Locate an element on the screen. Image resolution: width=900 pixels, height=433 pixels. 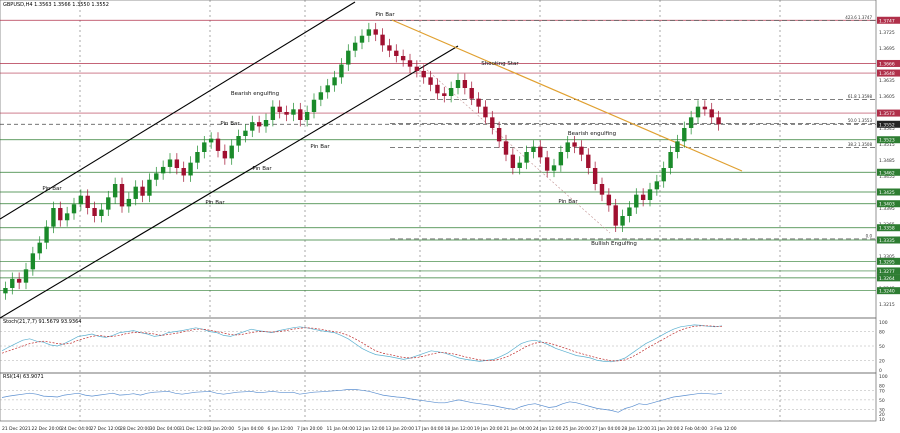
pattern-annotation: Bearish engulfing is located at coordinates (255, 94).